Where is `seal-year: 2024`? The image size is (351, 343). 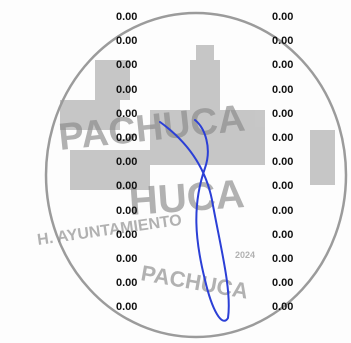 seal-year: 2024 is located at coordinates (245, 255).